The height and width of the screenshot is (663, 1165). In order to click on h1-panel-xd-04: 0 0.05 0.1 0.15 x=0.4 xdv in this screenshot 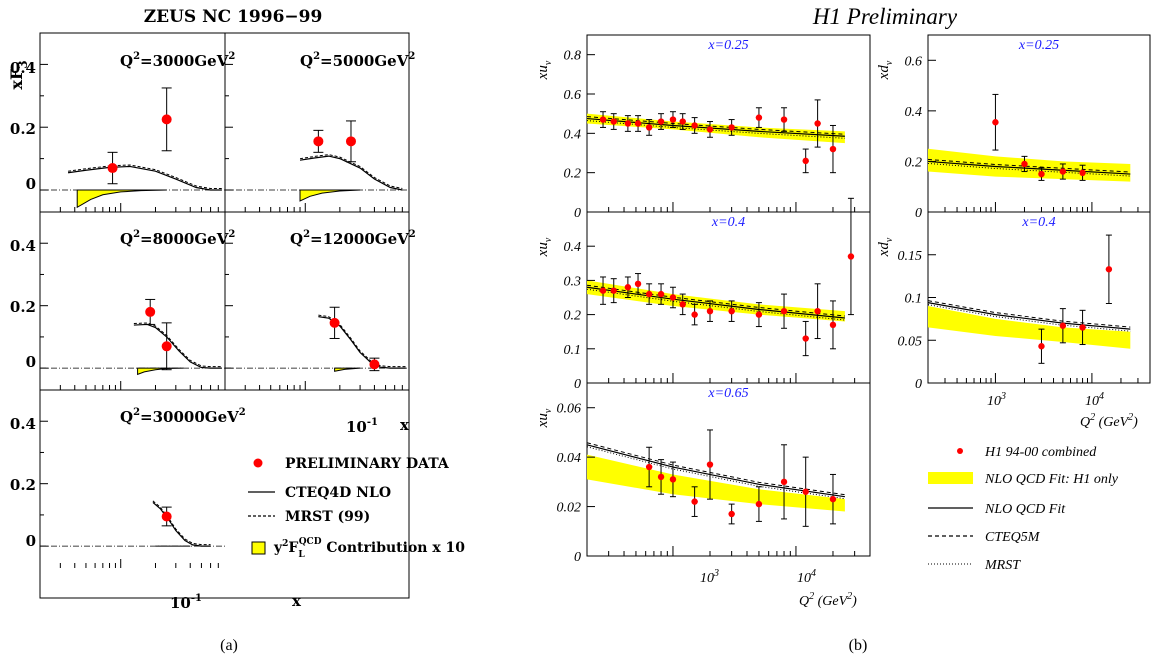, I will do `click(1013, 301)`.